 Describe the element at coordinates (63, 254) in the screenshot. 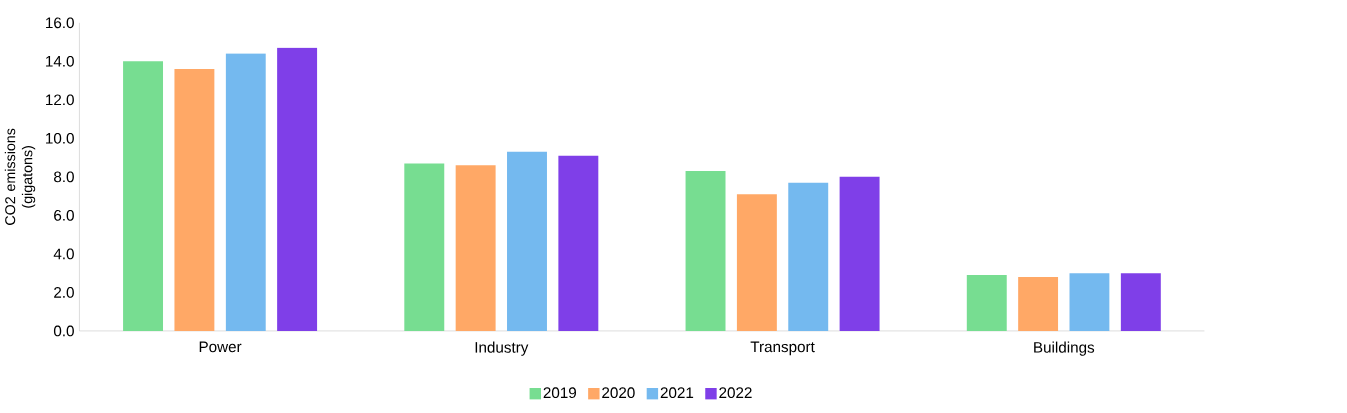

I see `y-tick-label: 4.0` at that location.